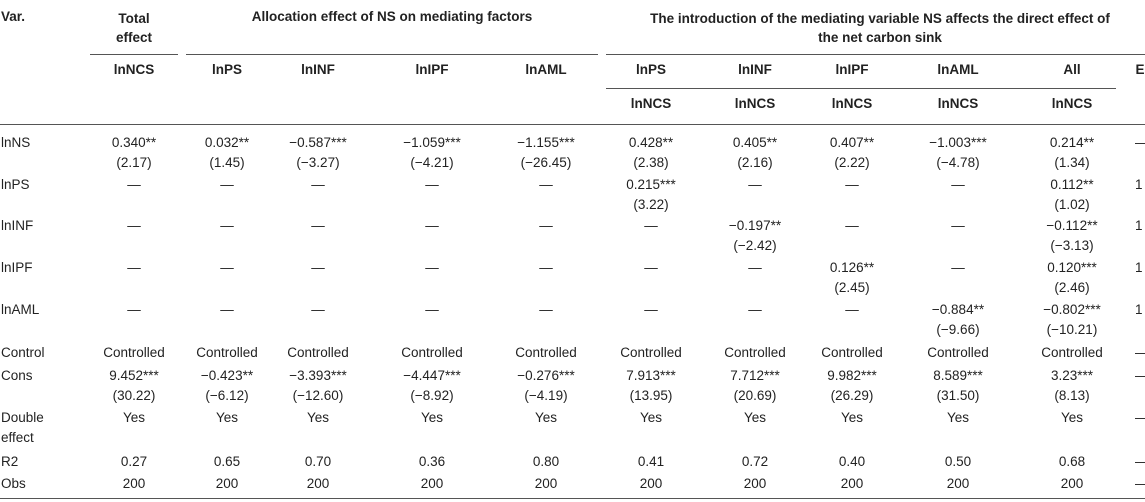  Describe the element at coordinates (227, 142) in the screenshot. I see `table-cell: 0.032**` at that location.